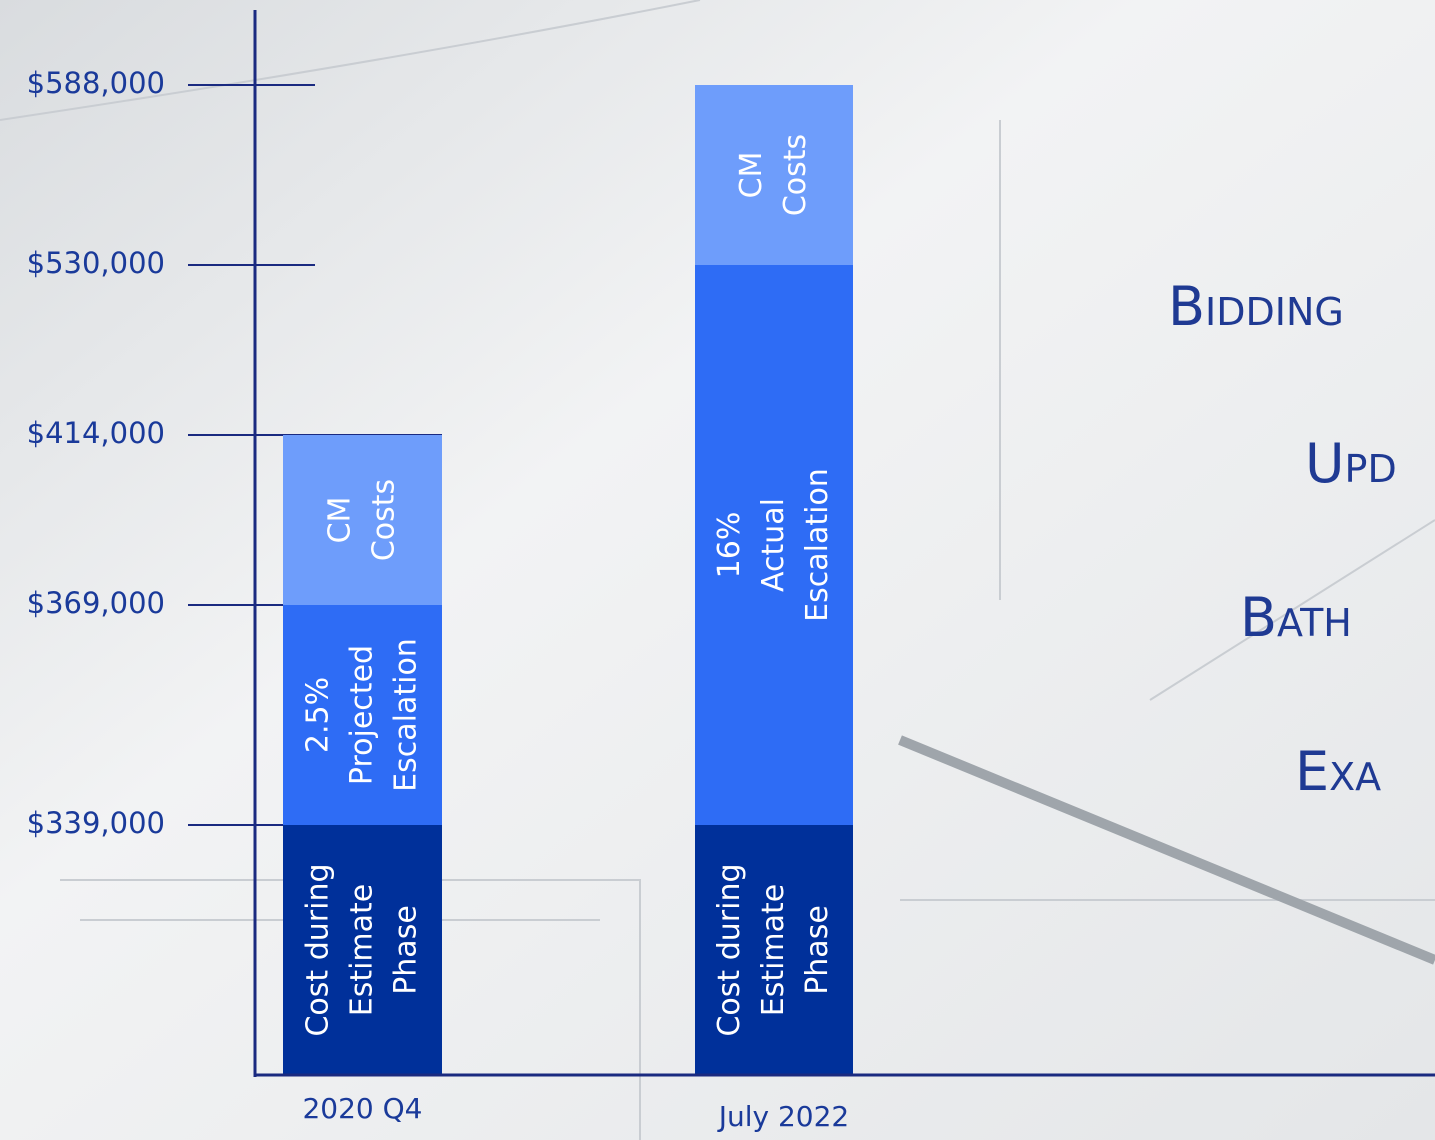 The height and width of the screenshot is (1140, 1435). I want to click on y-tick-label: $414,000, so click(96, 433).